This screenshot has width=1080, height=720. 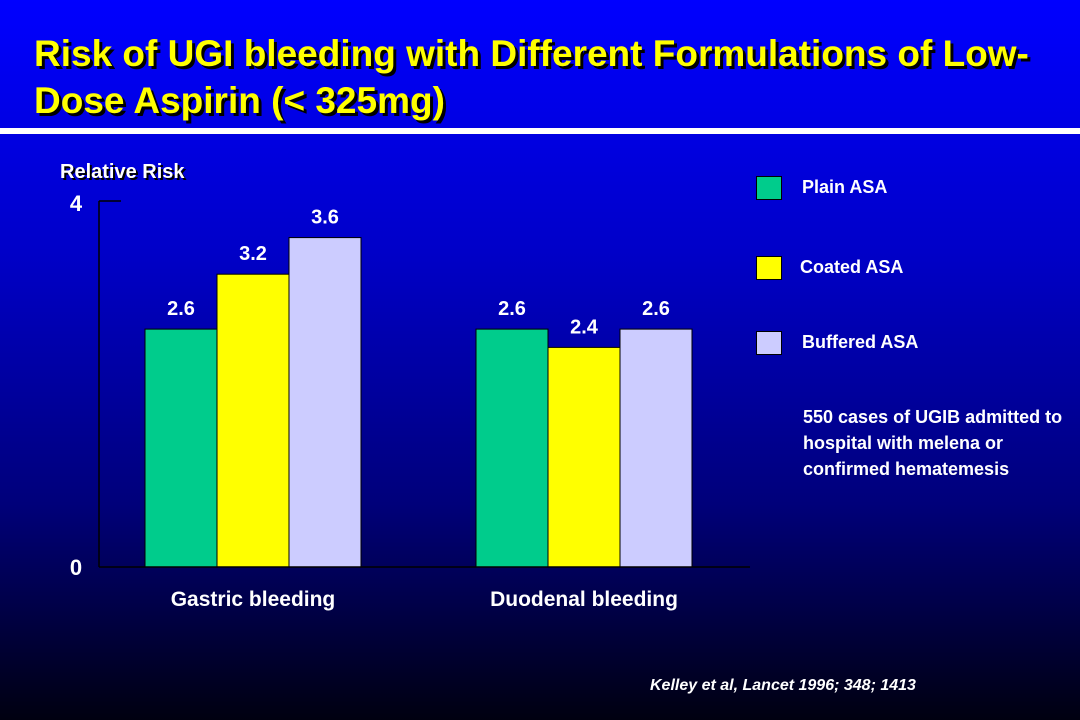 What do you see at coordinates (852, 267) in the screenshot?
I see `legend-label-coated-asa: Coated ASA` at bounding box center [852, 267].